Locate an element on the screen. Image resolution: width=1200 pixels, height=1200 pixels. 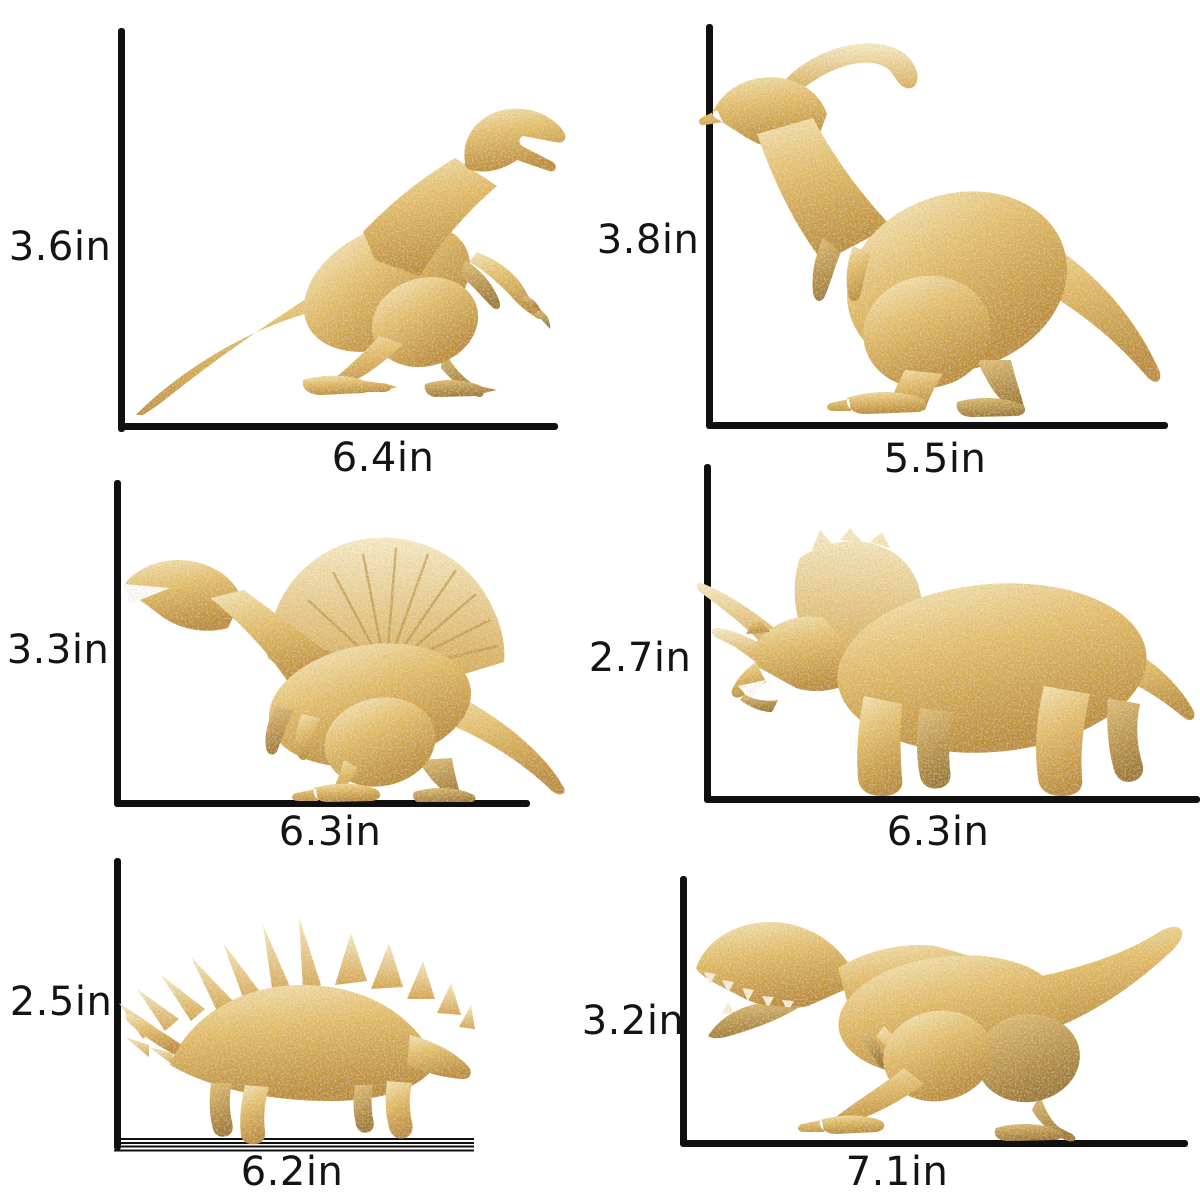
velociraptor-figure-image is located at coordinates (350, 261).